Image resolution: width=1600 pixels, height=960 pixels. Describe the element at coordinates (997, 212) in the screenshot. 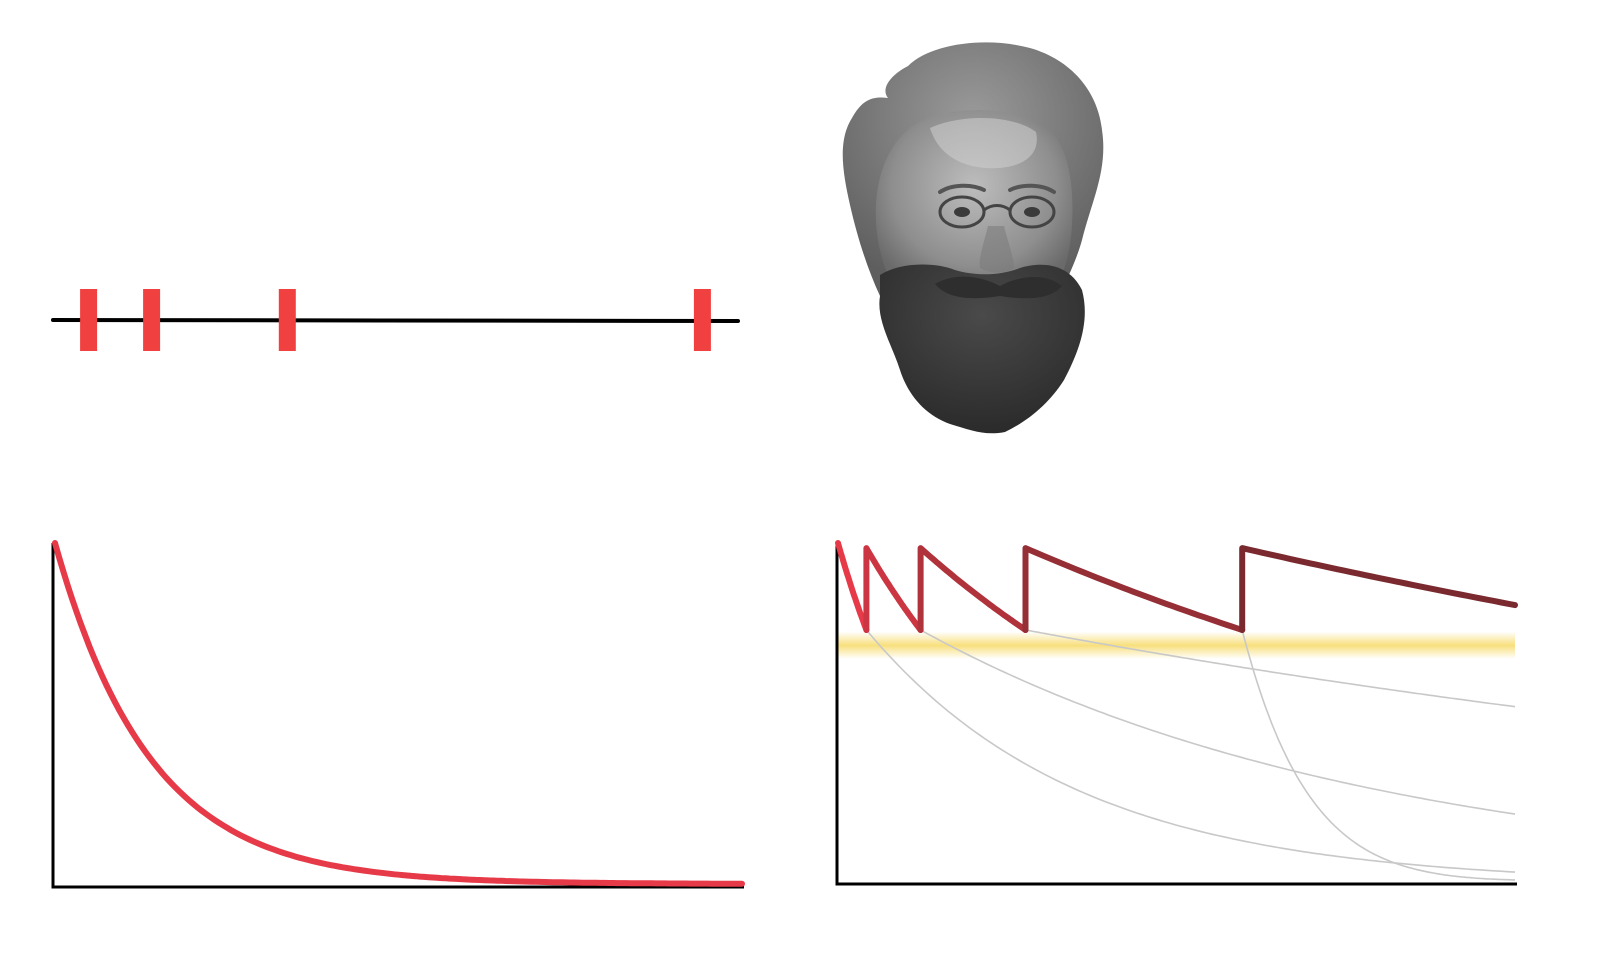

I see `spectacles-icon` at that location.